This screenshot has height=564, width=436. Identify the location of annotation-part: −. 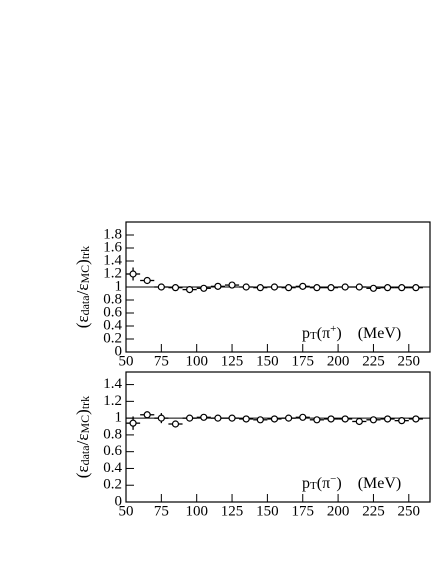
(333, 479).